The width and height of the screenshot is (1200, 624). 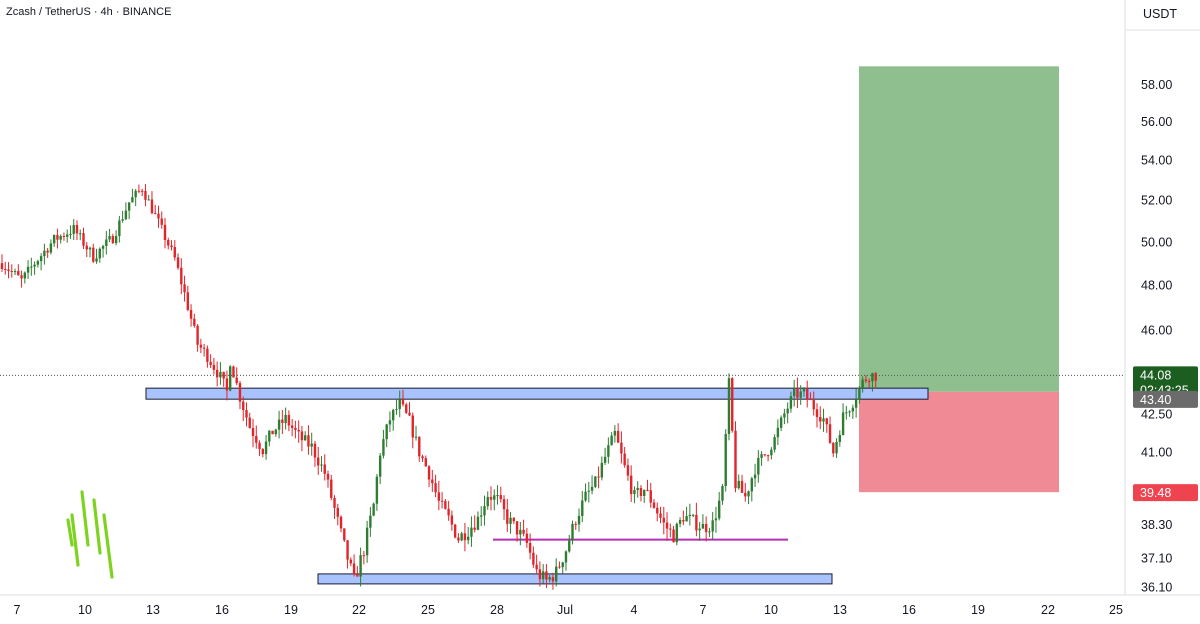 I want to click on x-tick-label: 16, so click(x=222, y=610).